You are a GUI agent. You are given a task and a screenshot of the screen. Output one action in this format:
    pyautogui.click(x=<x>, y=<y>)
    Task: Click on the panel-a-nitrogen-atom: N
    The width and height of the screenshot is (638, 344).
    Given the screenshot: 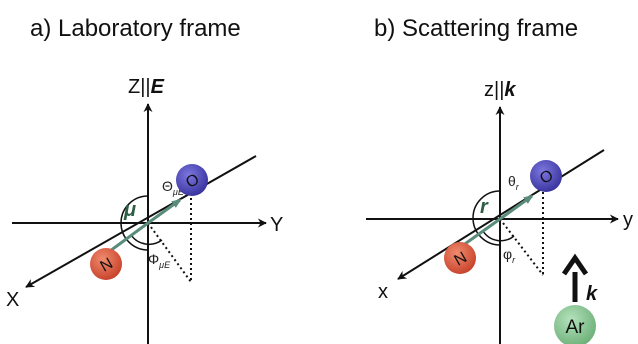 What is the action you would take?
    pyautogui.click(x=106, y=264)
    